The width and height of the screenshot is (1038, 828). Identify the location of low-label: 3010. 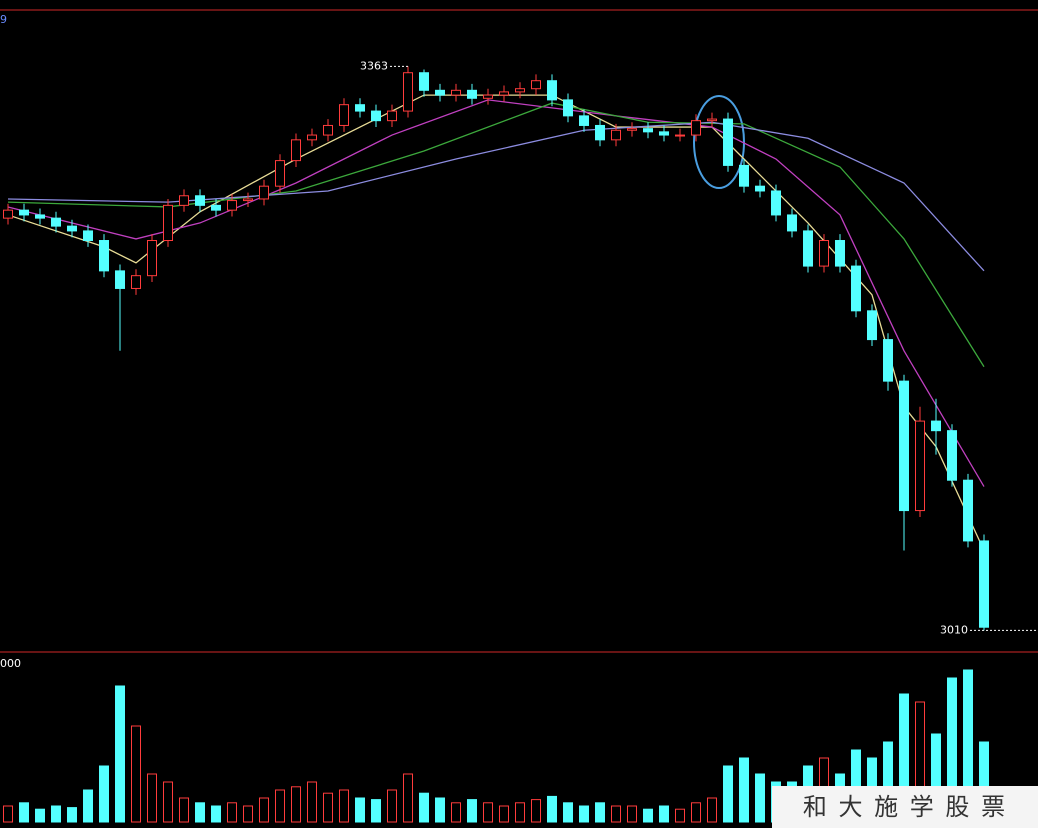
(954, 629).